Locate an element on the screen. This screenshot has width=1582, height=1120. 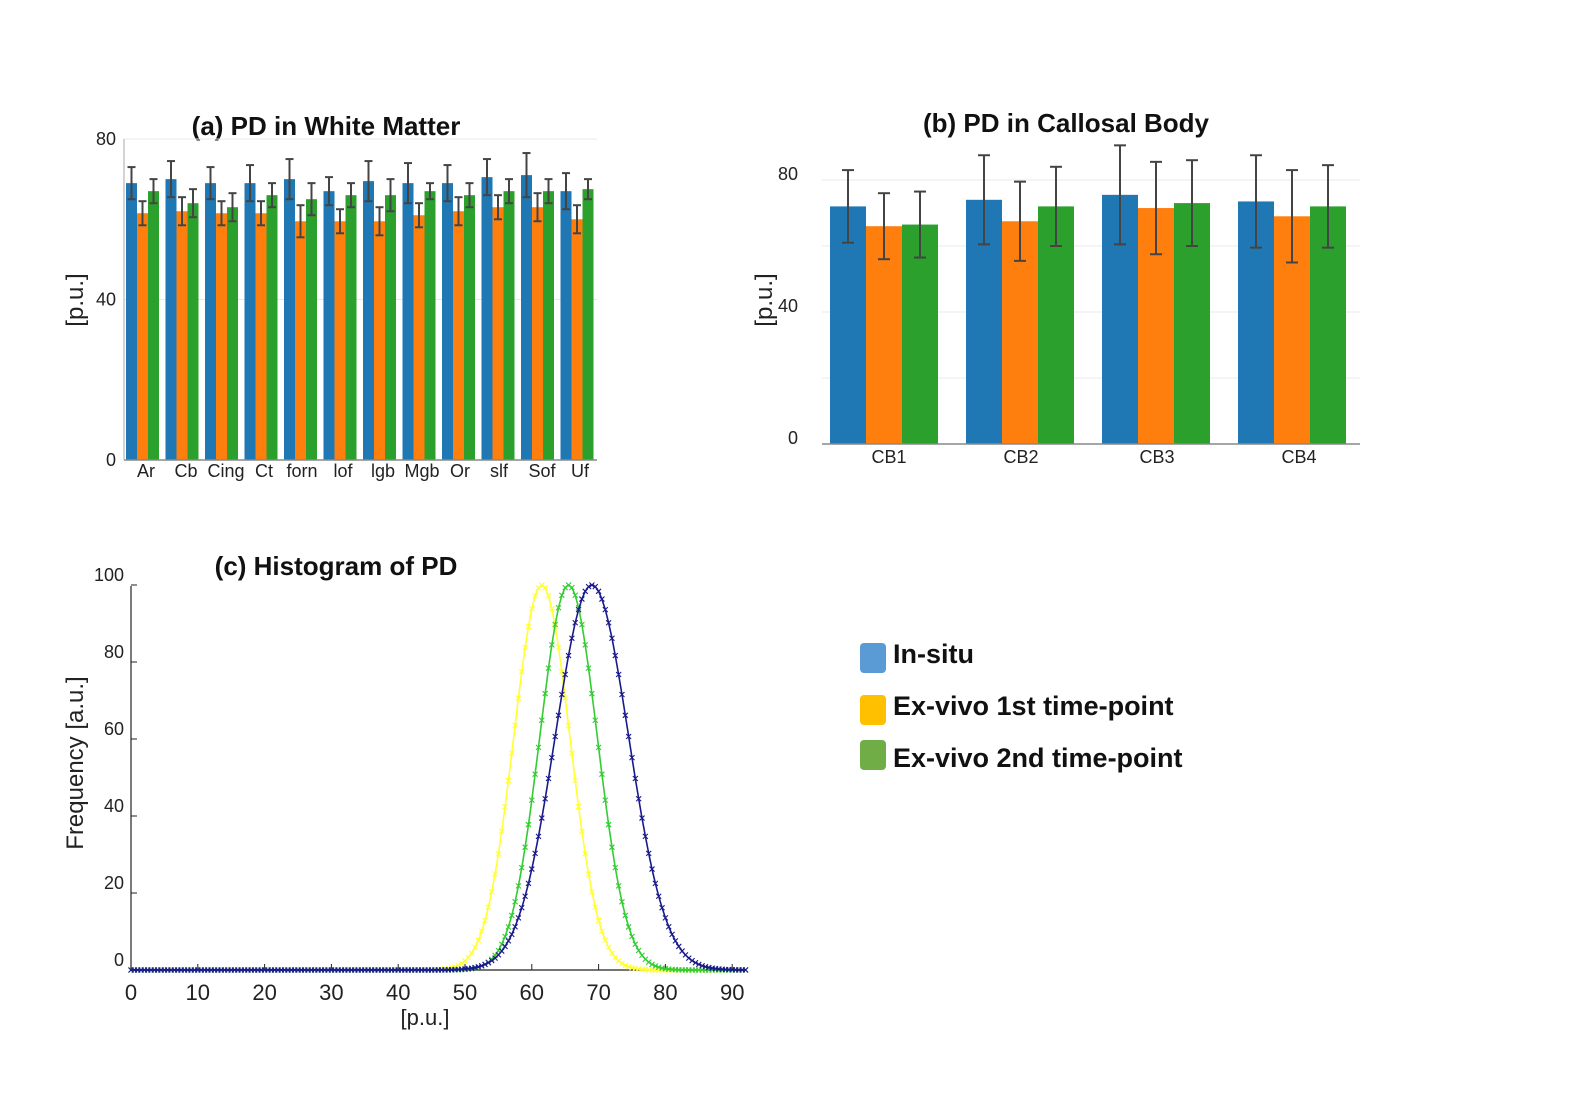
x-tick-label: 90 is located at coordinates (732, 992).